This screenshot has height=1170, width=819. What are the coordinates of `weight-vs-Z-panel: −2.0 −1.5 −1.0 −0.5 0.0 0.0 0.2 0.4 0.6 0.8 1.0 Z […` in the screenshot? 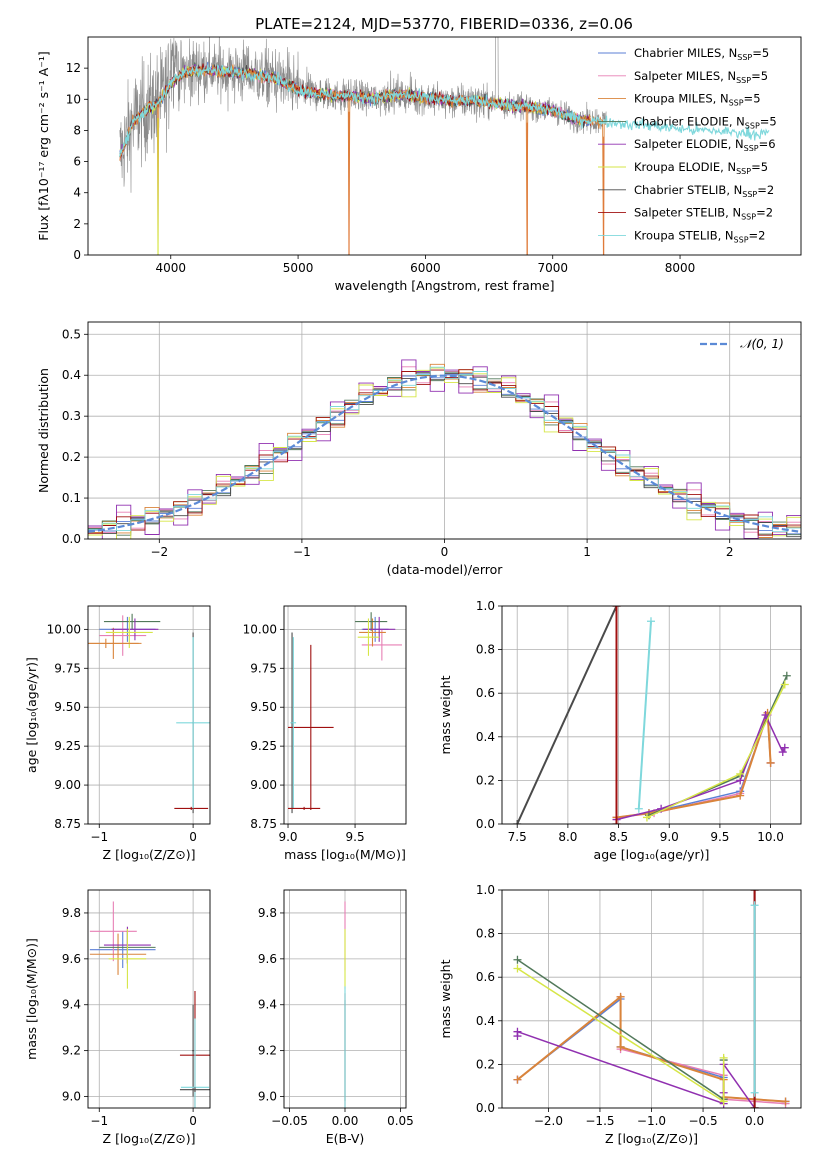 It's located at (620, 1014).